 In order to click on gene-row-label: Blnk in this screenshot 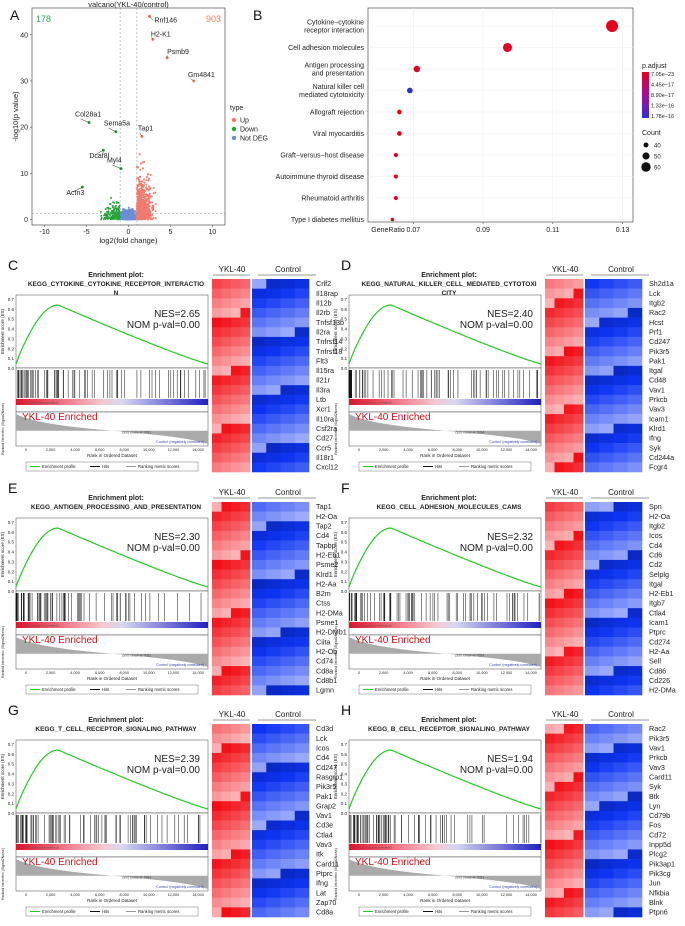, I will do `click(656, 902)`.